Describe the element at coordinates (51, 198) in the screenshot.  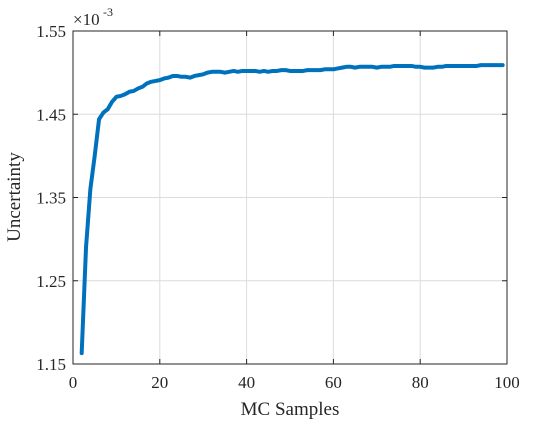
I see `y-tick-label: 1.35` at that location.